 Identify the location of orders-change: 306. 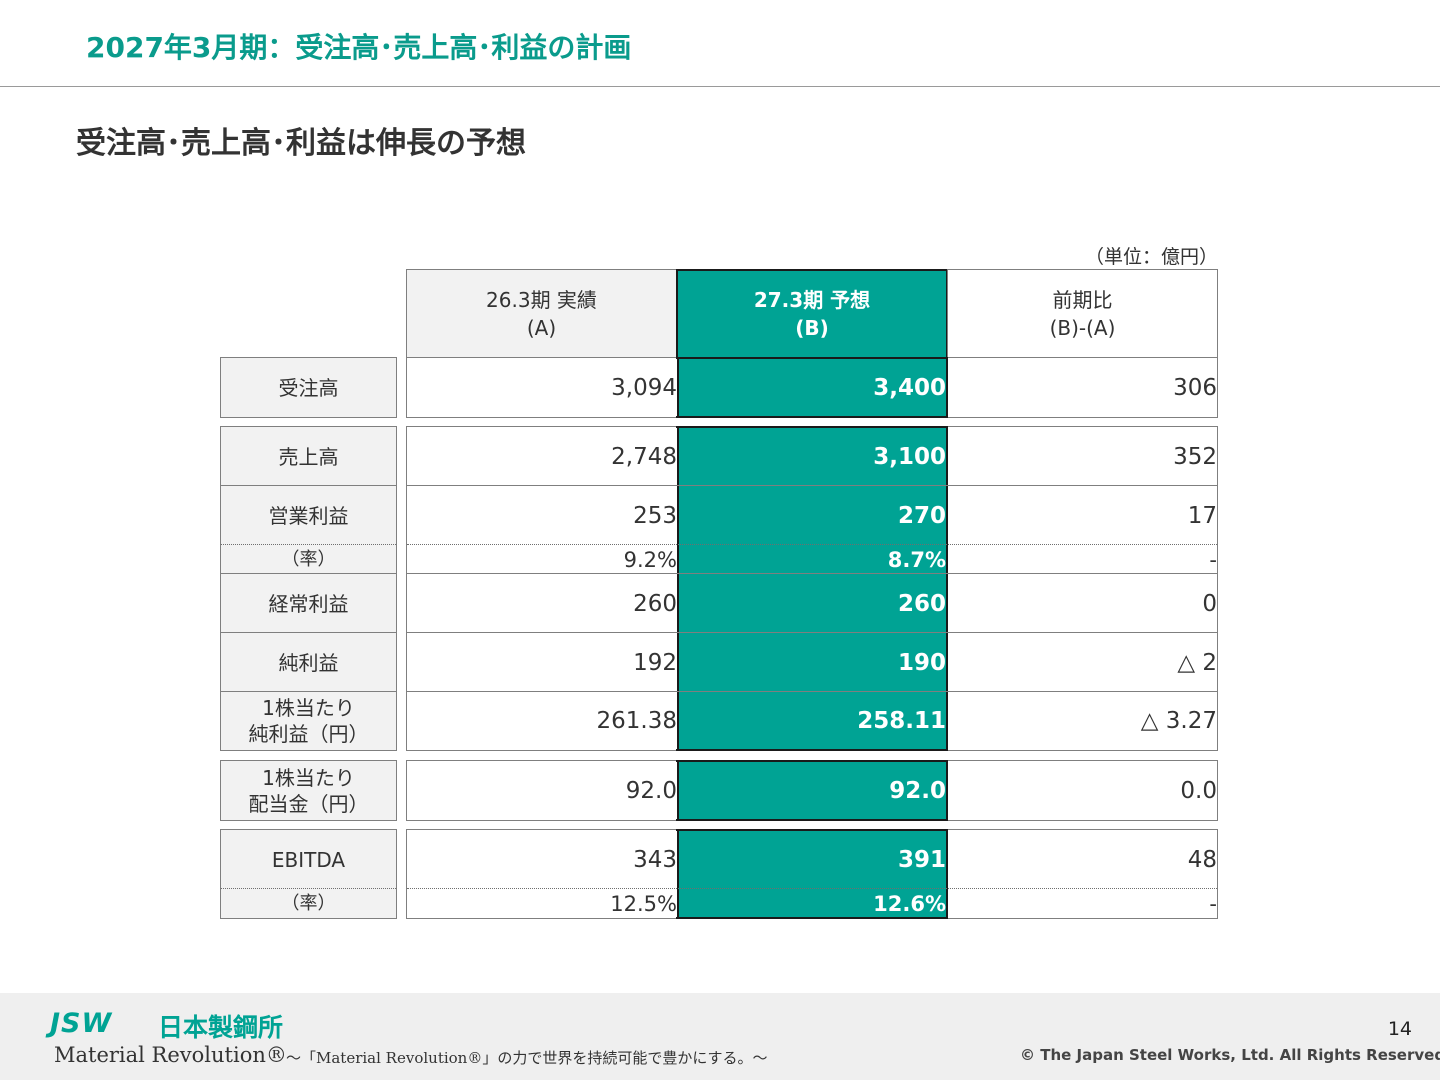
(1195, 387).